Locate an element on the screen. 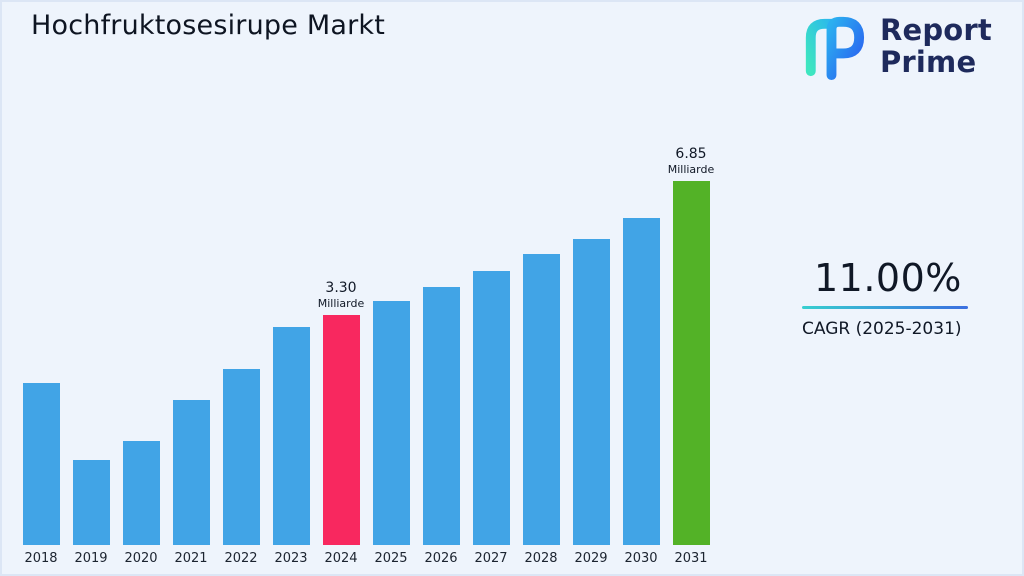 This screenshot has width=1024, height=576. bar-2026 is located at coordinates (441, 416).